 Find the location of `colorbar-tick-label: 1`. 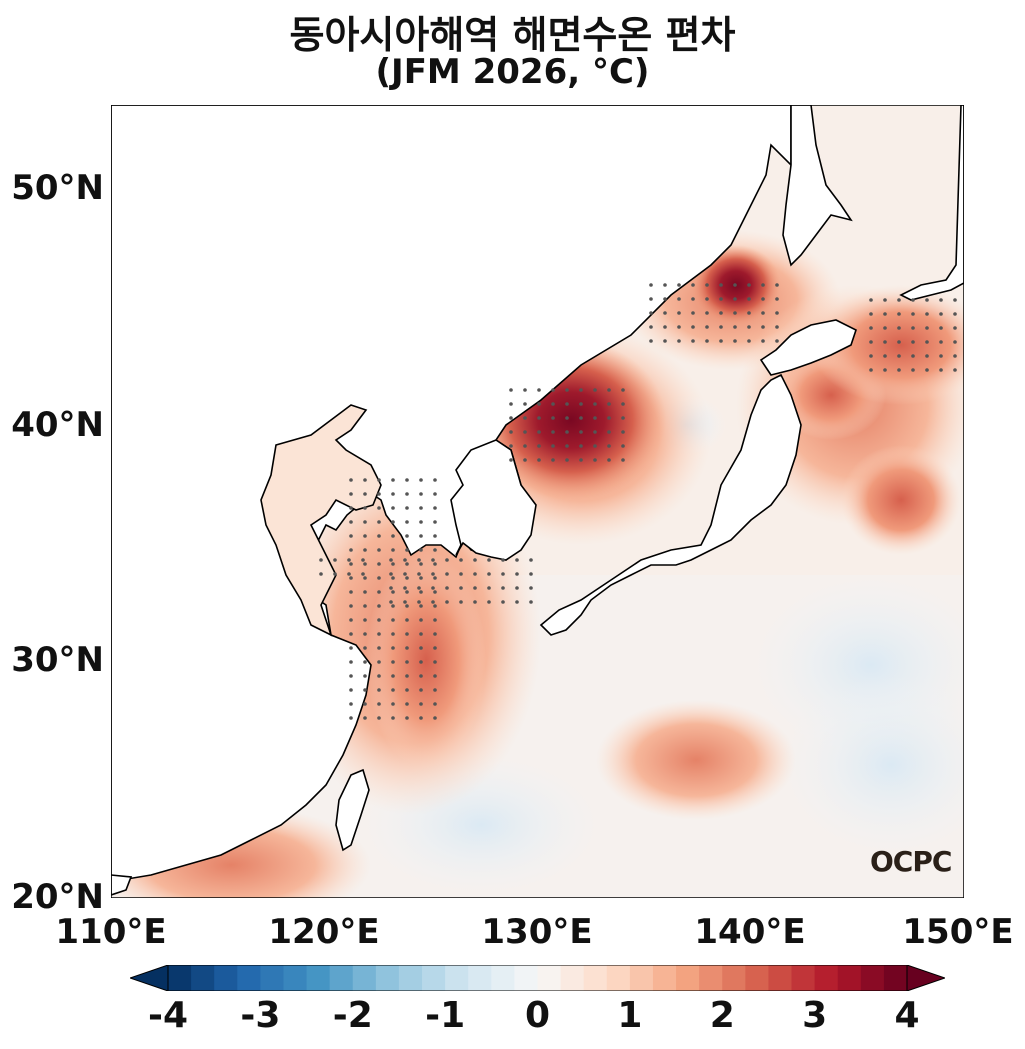

colorbar-tick-label: 1 is located at coordinates (630, 1015).